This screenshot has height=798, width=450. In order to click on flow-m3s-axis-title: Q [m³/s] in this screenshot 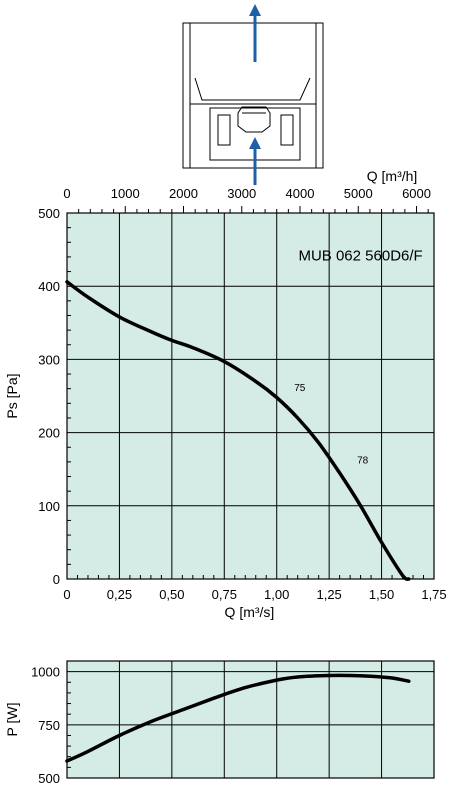, I will do `click(250, 612)`.